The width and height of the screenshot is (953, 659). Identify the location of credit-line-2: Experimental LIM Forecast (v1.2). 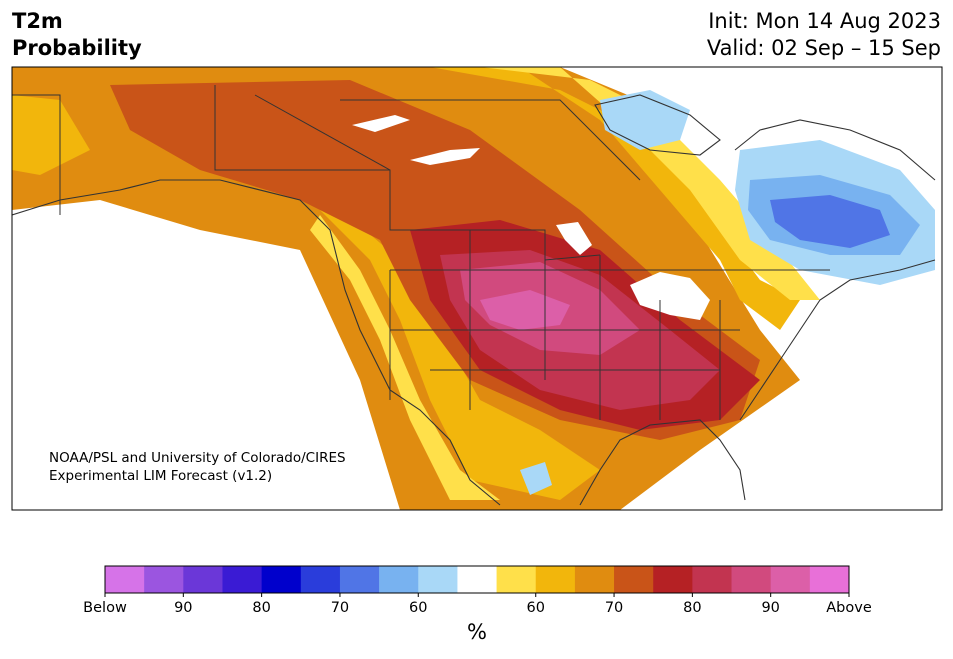
(161, 476).